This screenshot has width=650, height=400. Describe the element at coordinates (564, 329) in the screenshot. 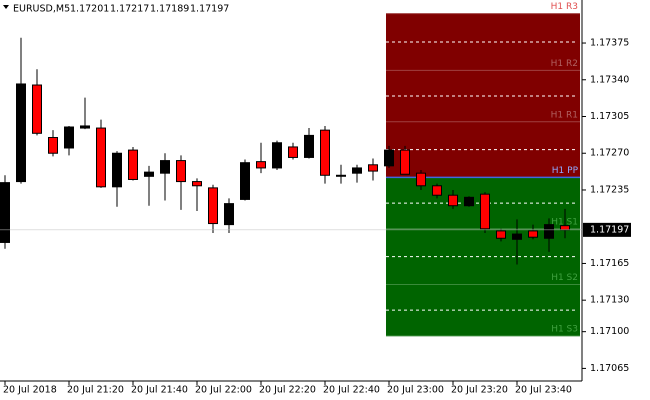

I see `pivot-label: H1 S3` at that location.